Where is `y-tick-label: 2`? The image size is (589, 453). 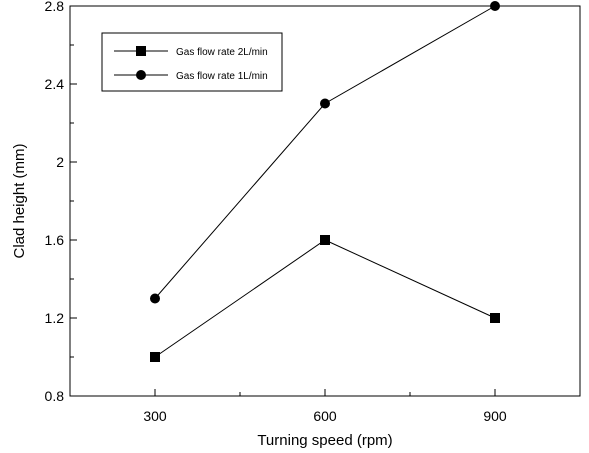 y-tick-label: 2 is located at coordinates (60, 162).